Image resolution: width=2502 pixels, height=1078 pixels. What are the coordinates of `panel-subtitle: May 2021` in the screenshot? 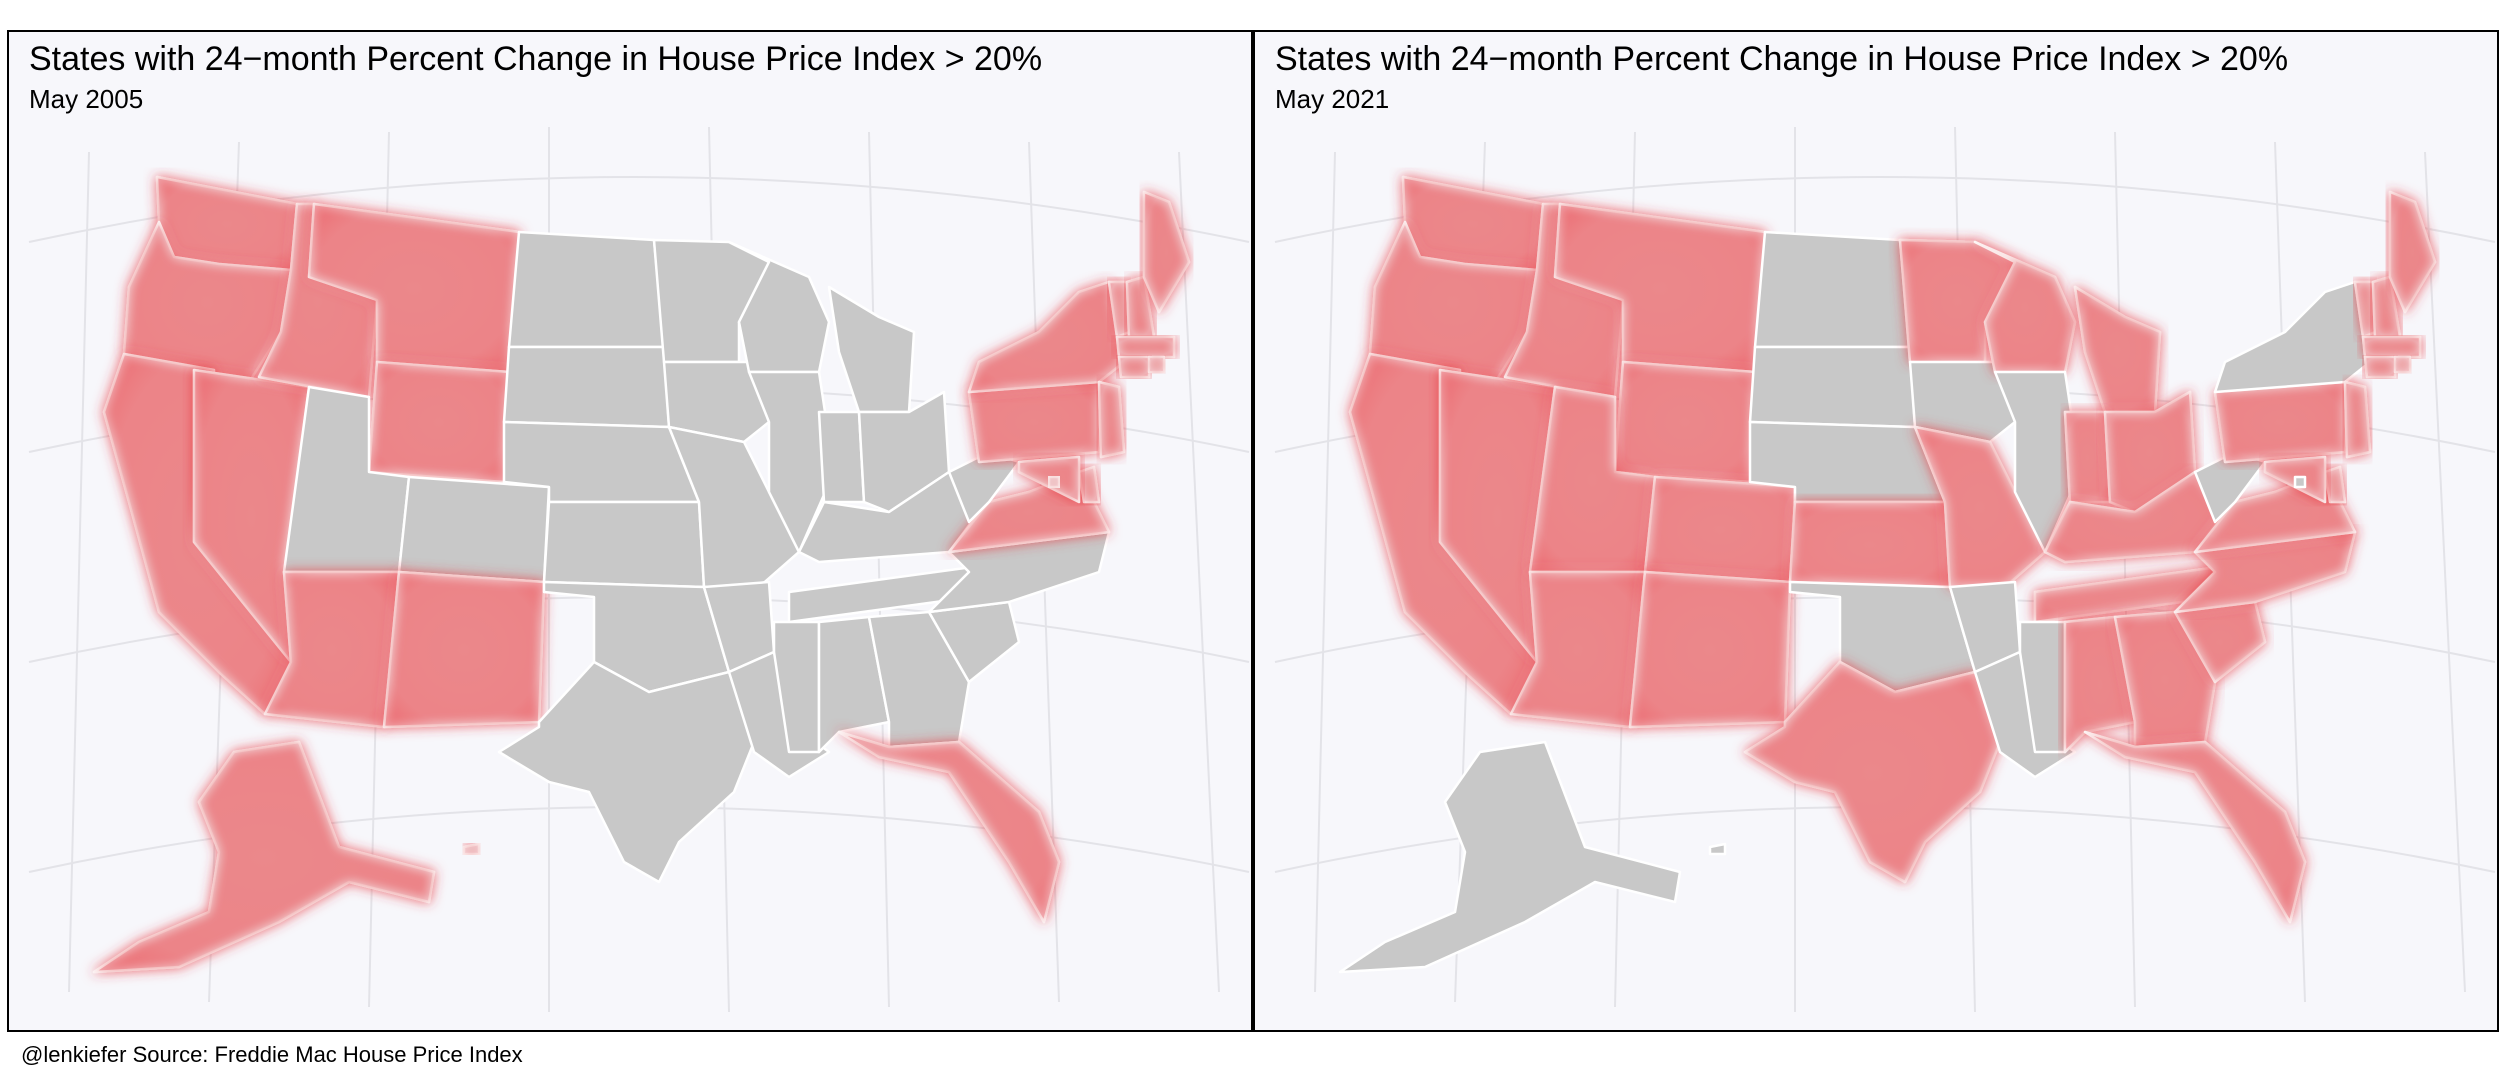 It's located at (1332, 99).